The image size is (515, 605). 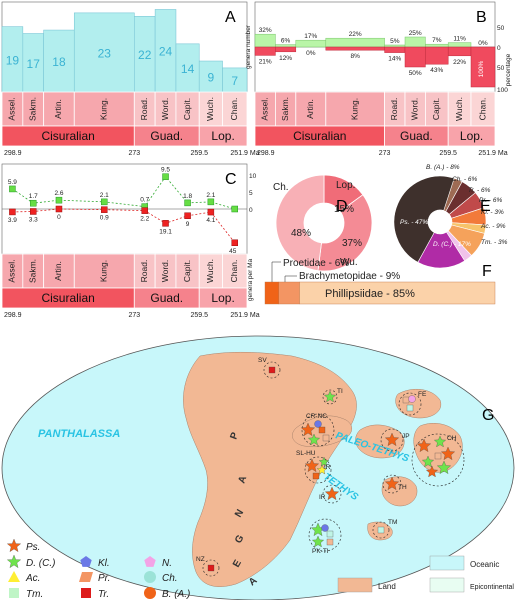 I want to click on ts-b-stage-label: Road., so click(x=394, y=109).